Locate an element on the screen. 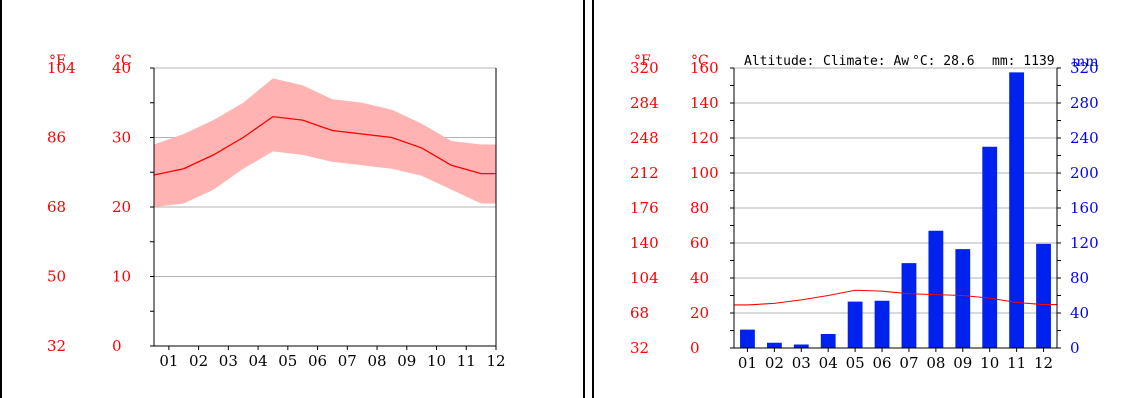  y-axis-mm: 0 40 80 120 160 200 240 280 320 is located at coordinates (1084, 208).